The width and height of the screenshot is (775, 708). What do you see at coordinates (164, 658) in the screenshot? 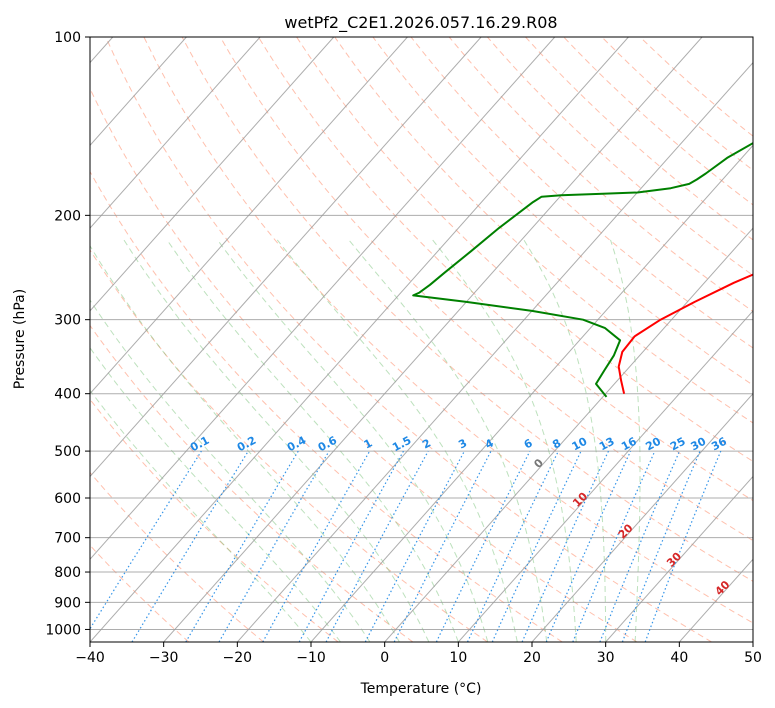
I see `x-tick-label: −30` at bounding box center [164, 658].